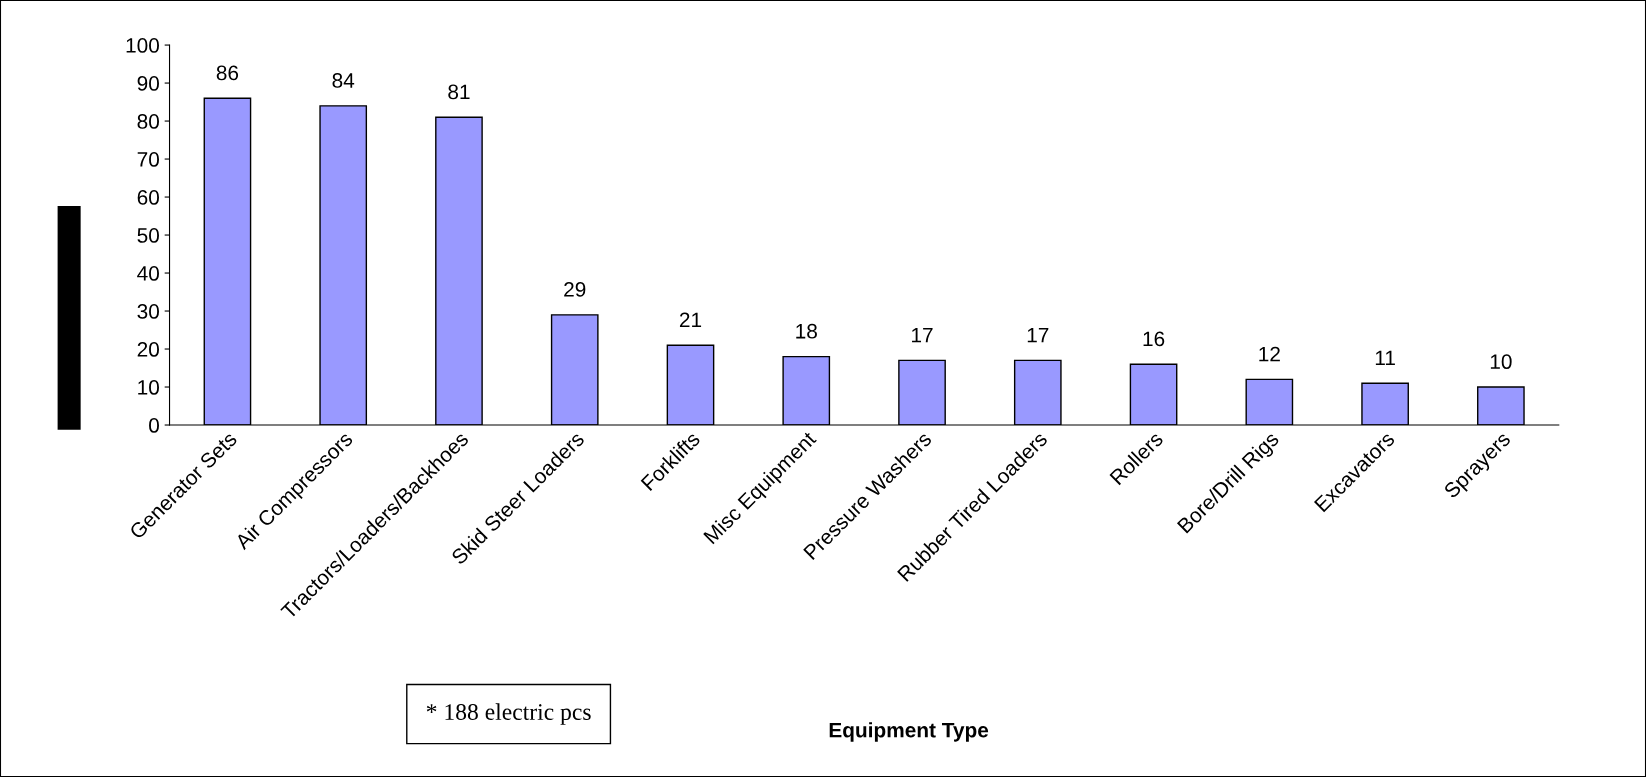 The height and width of the screenshot is (777, 1646). Describe the element at coordinates (1154, 339) in the screenshot. I see `data-label: 16` at that location.